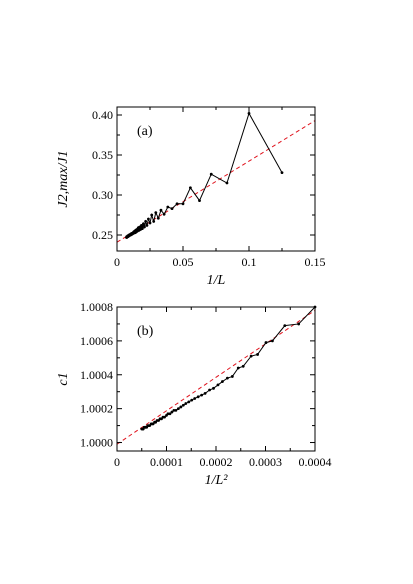 Image resolution: width=413 pixels, height=584 pixels. What do you see at coordinates (145, 131) in the screenshot?
I see `panel-label: (a)` at bounding box center [145, 131].